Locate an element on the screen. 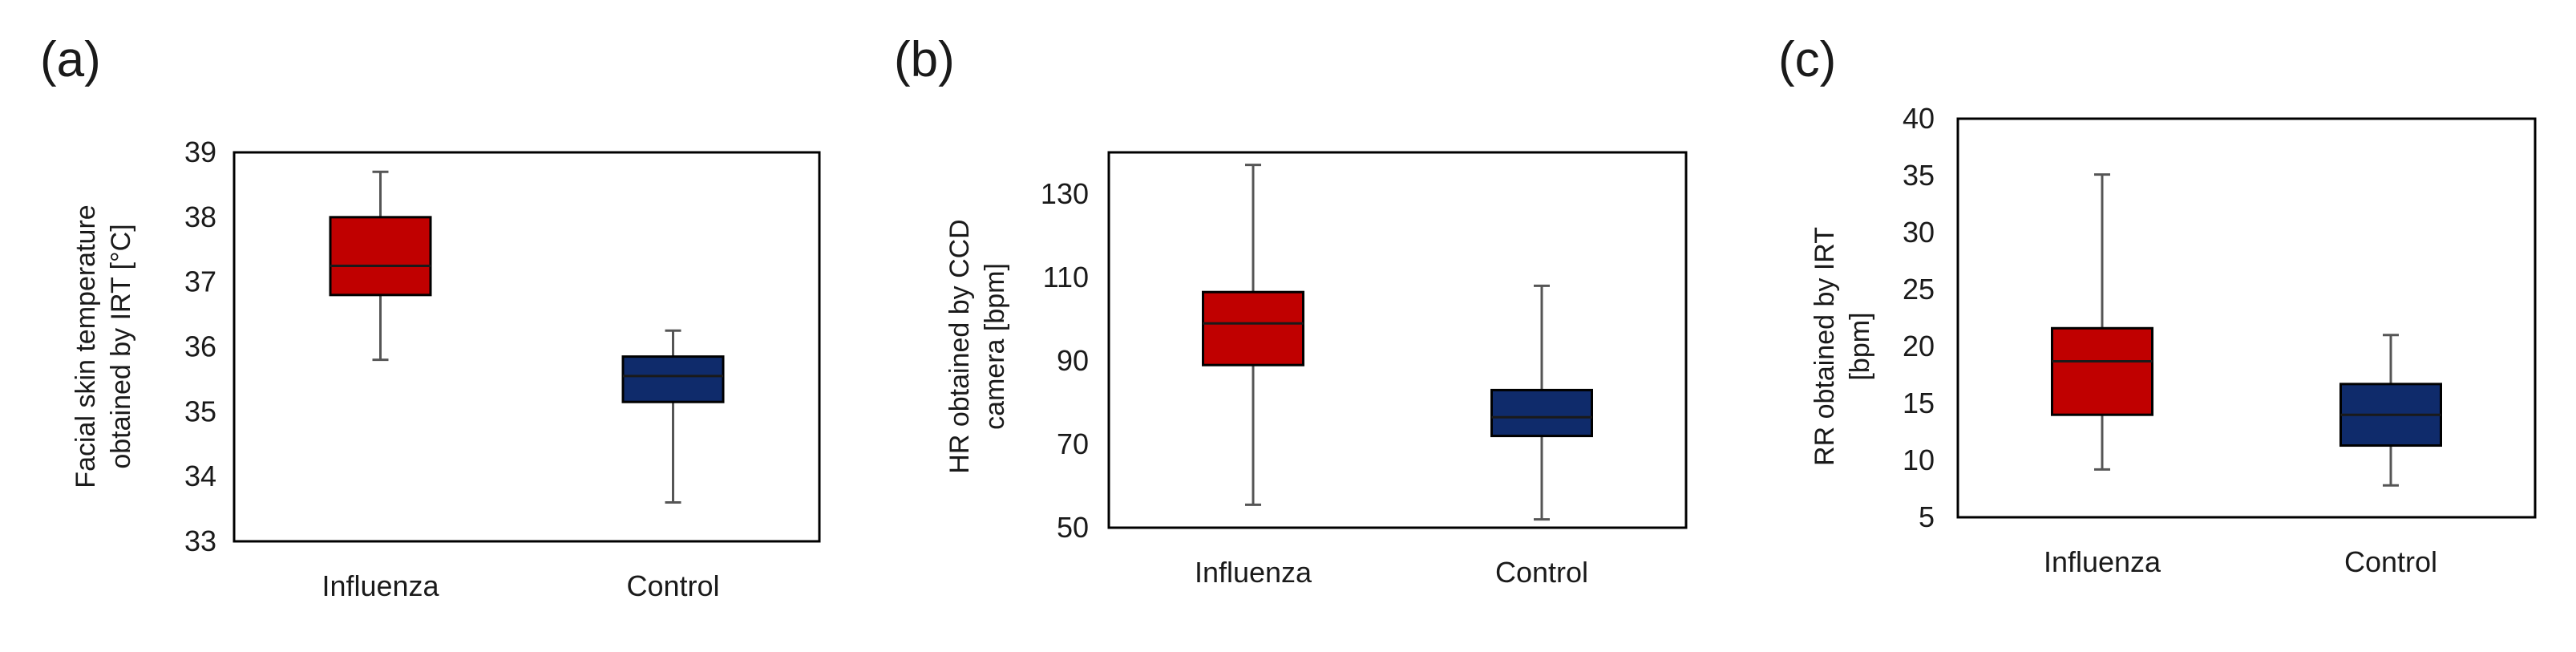  y-axis-label-line: Facial skin temperature is located at coordinates (86, 346).